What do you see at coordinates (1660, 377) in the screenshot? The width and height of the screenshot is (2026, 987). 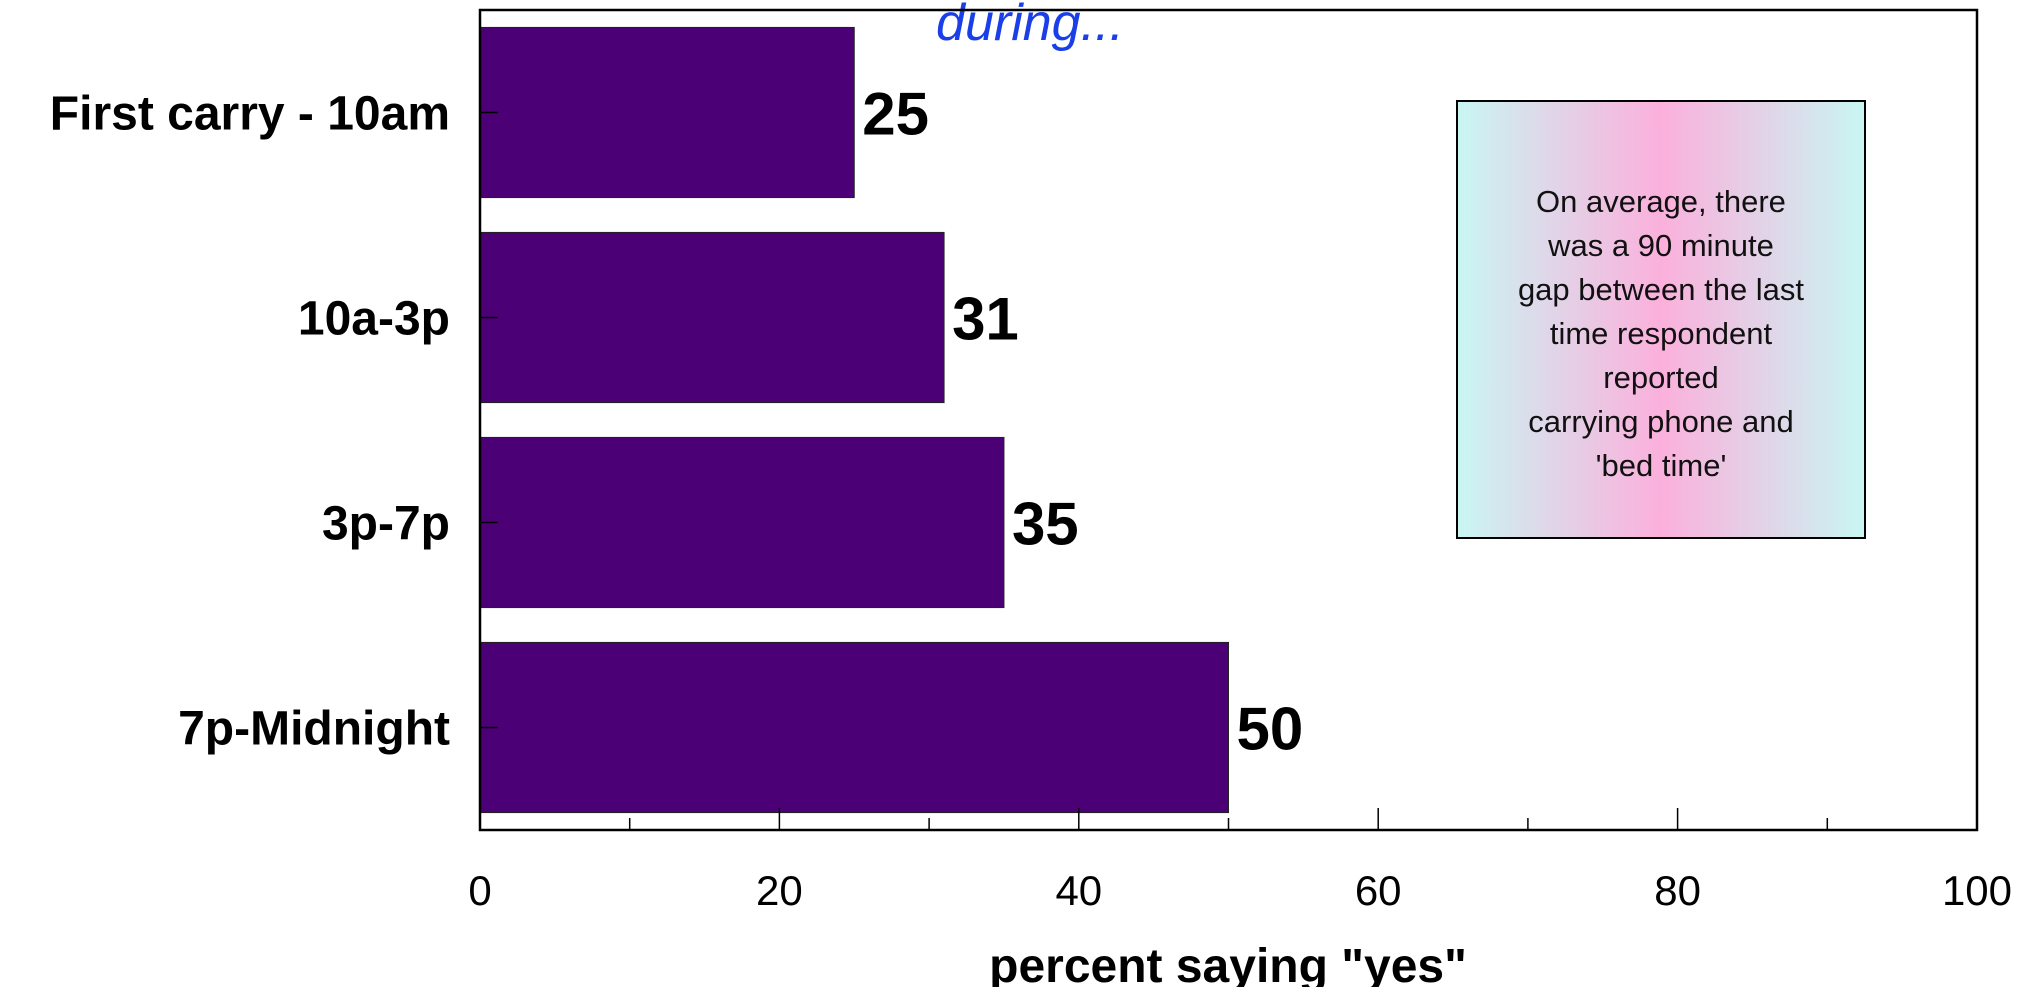 I see `annotation-line: reported` at bounding box center [1660, 377].